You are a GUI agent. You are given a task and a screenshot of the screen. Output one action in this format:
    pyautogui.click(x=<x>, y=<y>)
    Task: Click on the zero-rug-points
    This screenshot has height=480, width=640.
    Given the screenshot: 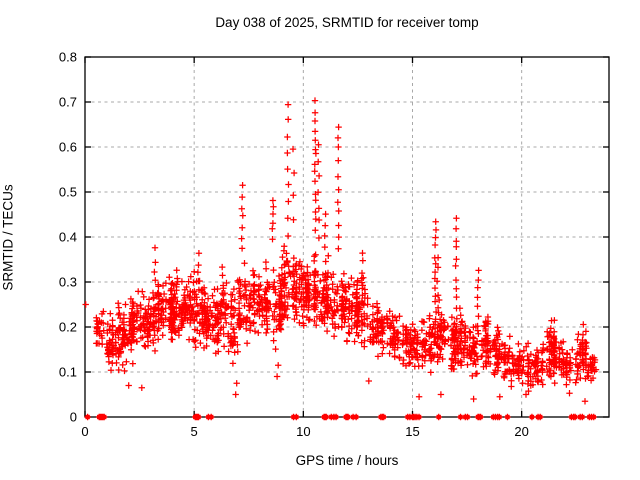 What is the action you would take?
    pyautogui.click(x=340, y=417)
    